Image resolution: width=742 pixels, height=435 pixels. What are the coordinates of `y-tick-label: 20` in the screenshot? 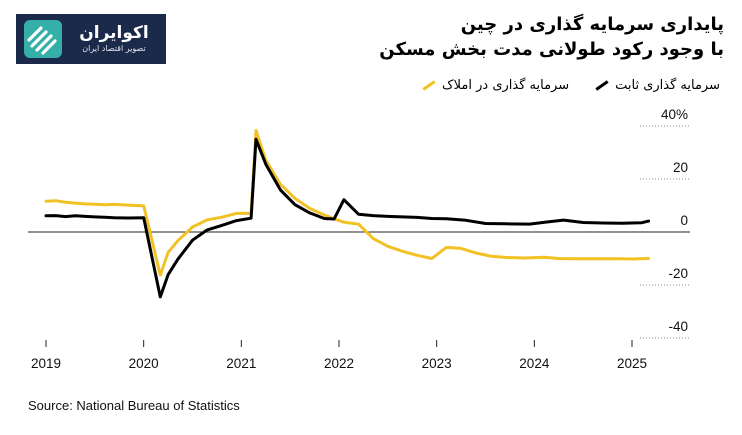 It's located at (680, 167).